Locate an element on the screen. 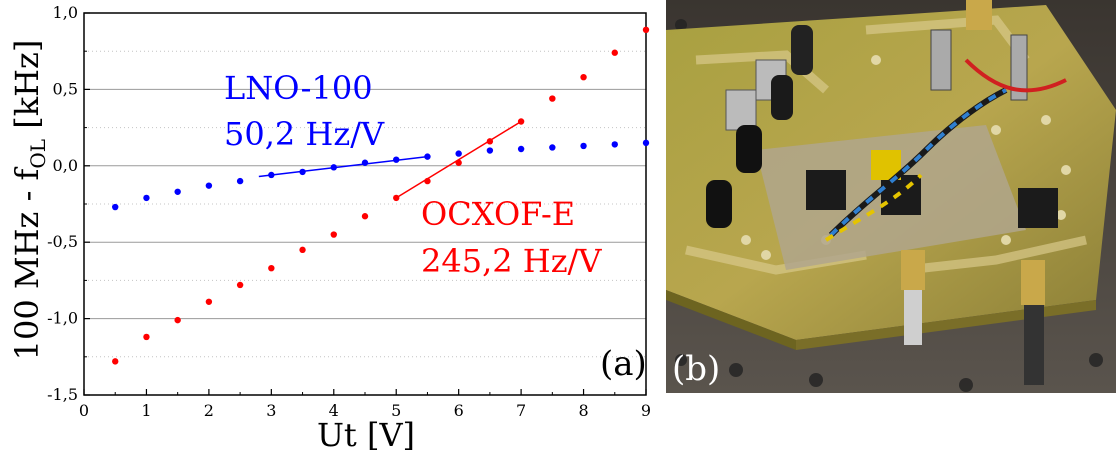 Image resolution: width=1119 pixels, height=462 pixels. slope-label-lno: 50,2 Hz/V is located at coordinates (304, 134).